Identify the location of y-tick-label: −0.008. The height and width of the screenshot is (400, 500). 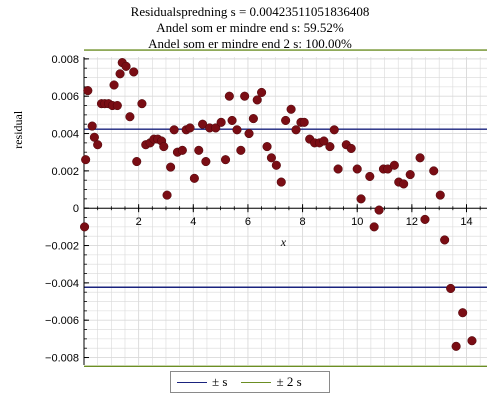
(62, 359).